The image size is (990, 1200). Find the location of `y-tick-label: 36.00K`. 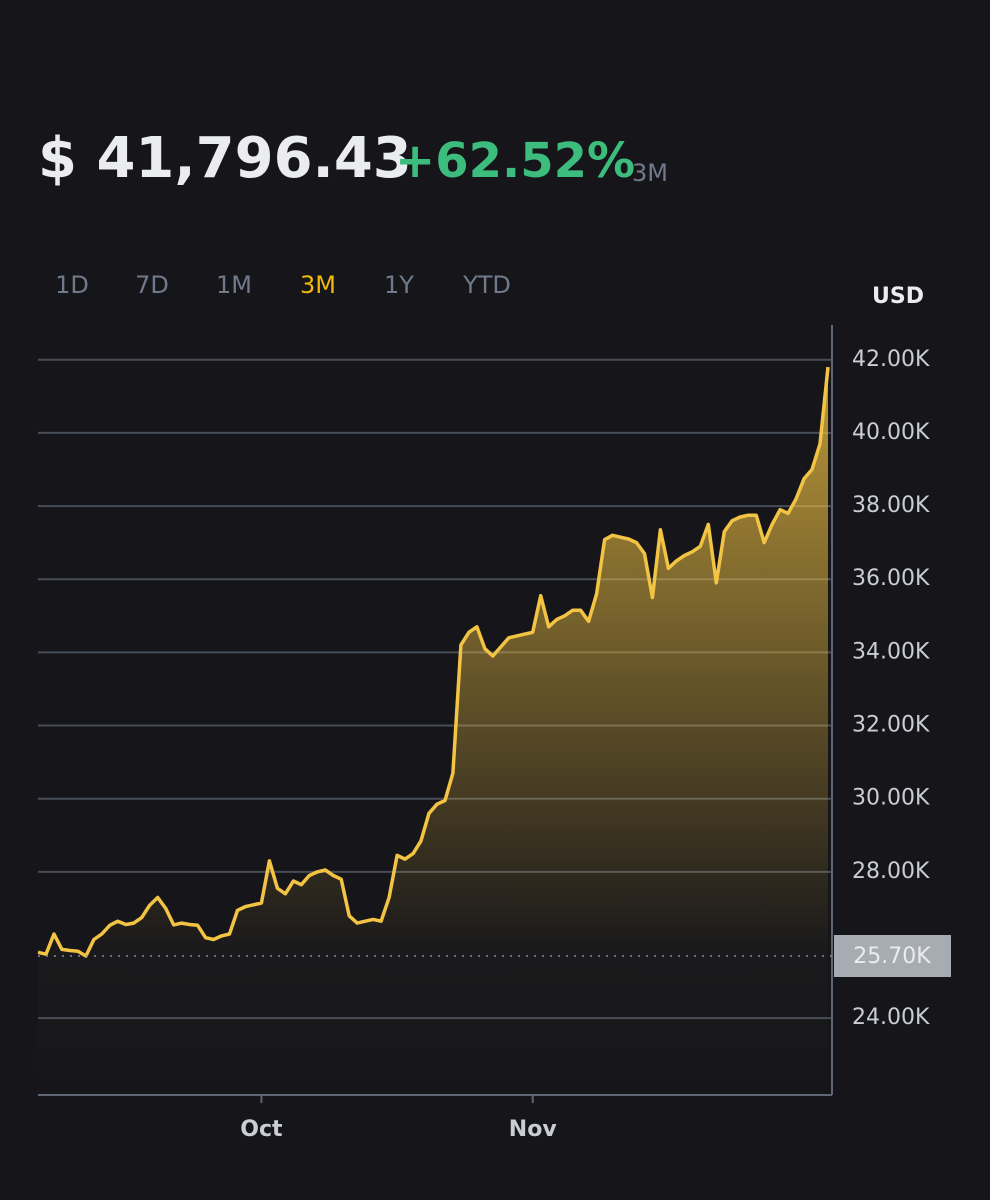

y-tick-label: 36.00K is located at coordinates (891, 578).